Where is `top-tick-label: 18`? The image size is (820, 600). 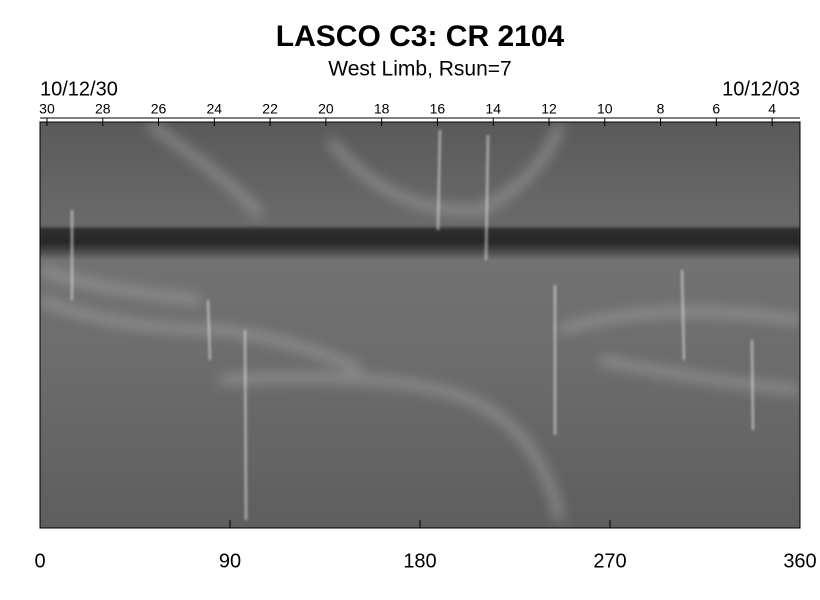
top-tick-label: 18 is located at coordinates (382, 109).